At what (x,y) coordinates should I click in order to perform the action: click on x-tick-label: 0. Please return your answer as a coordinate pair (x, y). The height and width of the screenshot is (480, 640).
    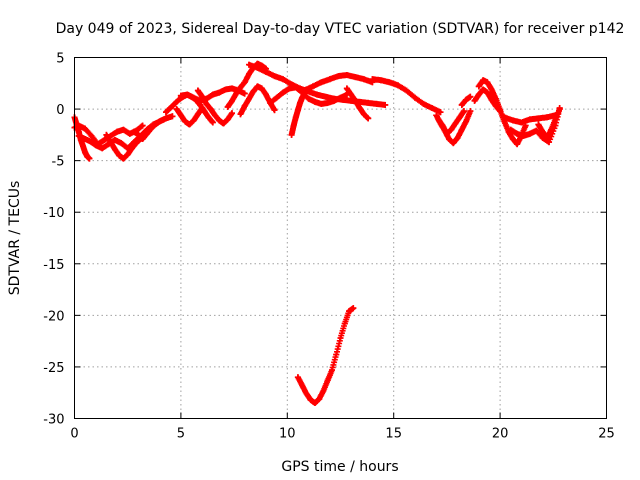
    Looking at the image, I should click on (74, 434).